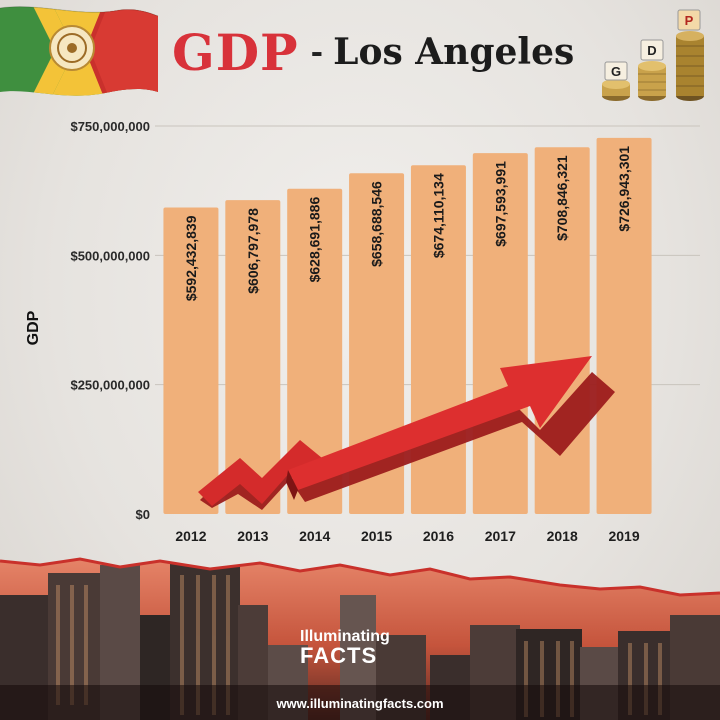 The height and width of the screenshot is (720, 720). What do you see at coordinates (315, 351) in the screenshot?
I see `bar-2014` at bounding box center [315, 351].